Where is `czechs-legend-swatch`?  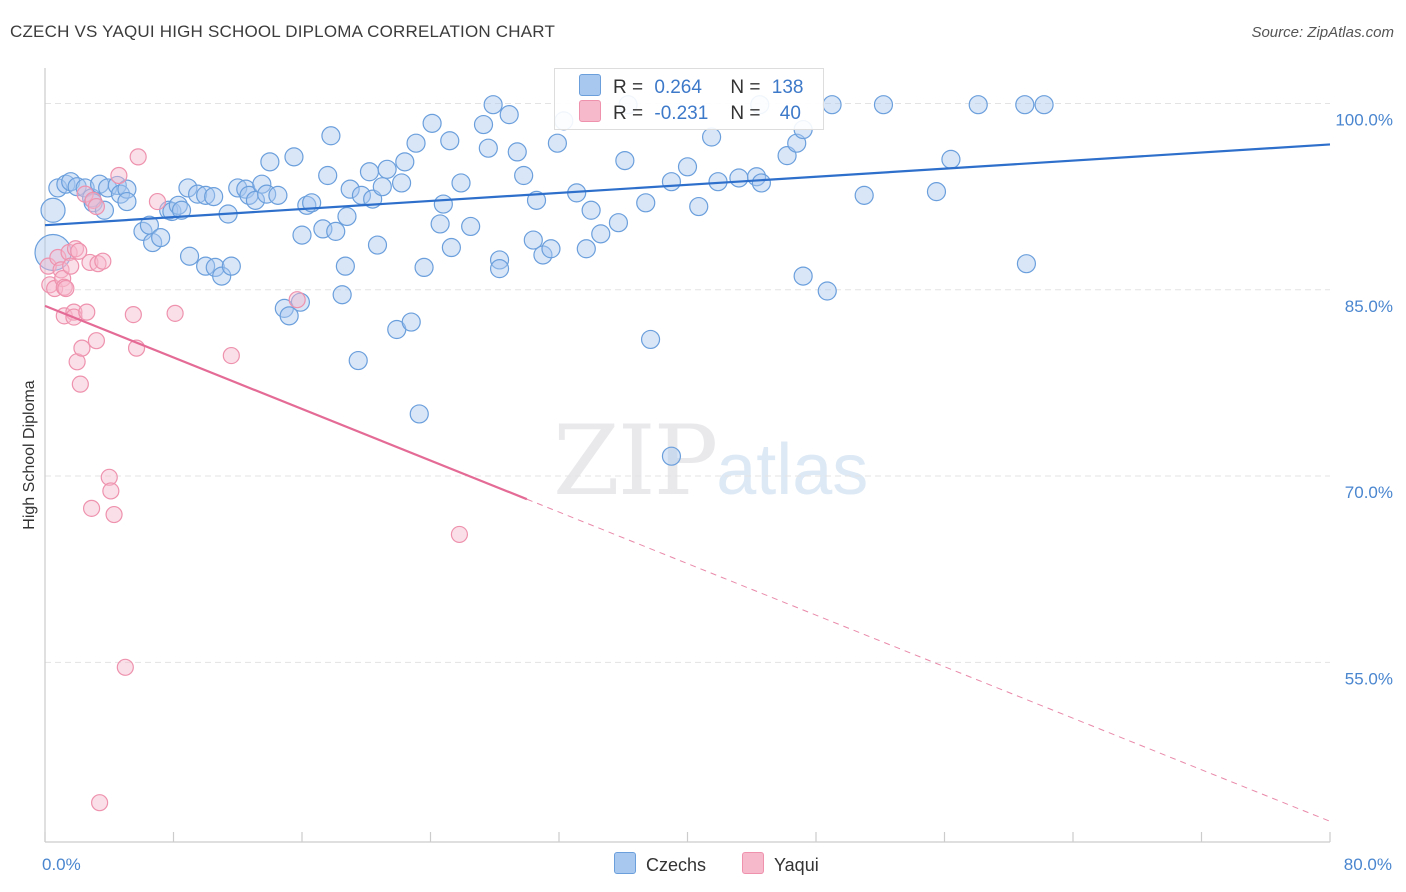 czechs-legend-swatch is located at coordinates (625, 863).